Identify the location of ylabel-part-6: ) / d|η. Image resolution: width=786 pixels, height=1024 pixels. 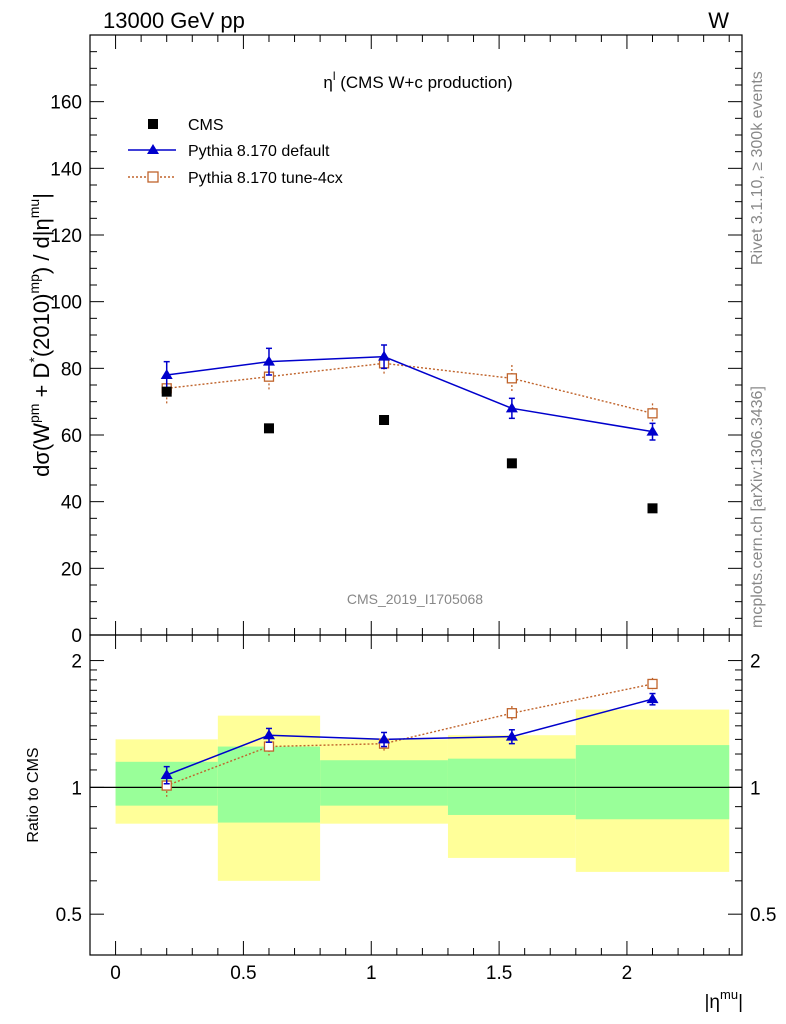
(41, 246).